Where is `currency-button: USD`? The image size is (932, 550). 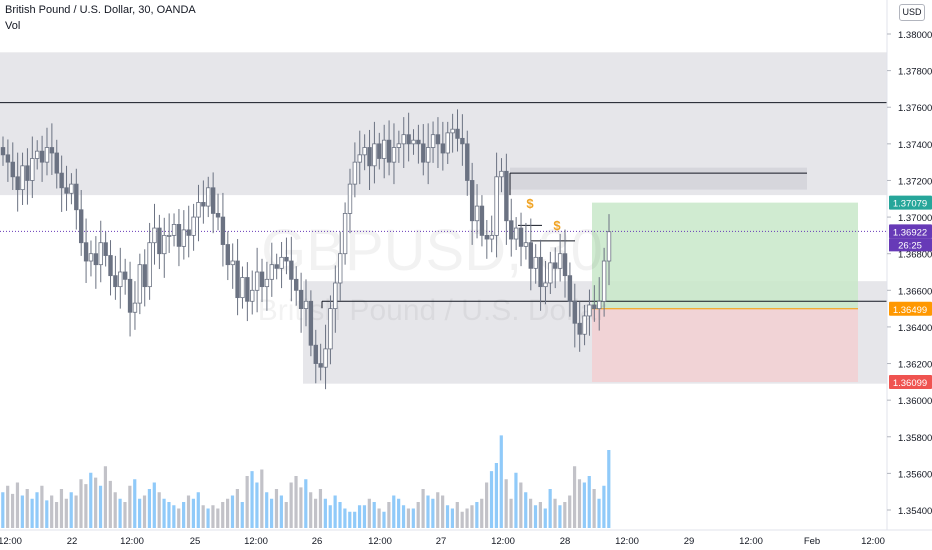 currency-button: USD is located at coordinates (912, 12).